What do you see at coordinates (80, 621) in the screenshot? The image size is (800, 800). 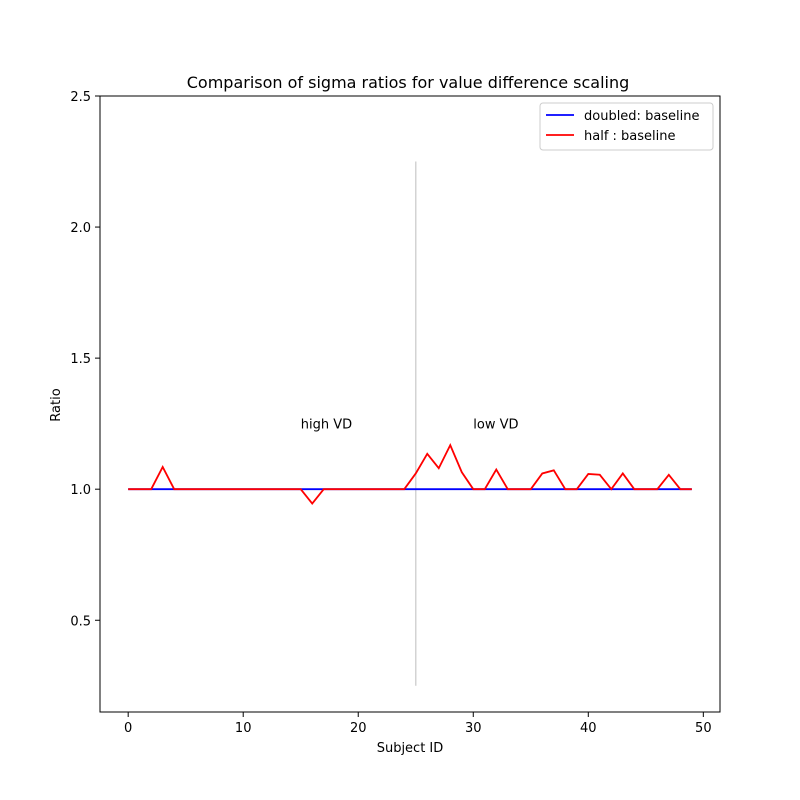 I see `y-tick-label: 0.5` at bounding box center [80, 621].